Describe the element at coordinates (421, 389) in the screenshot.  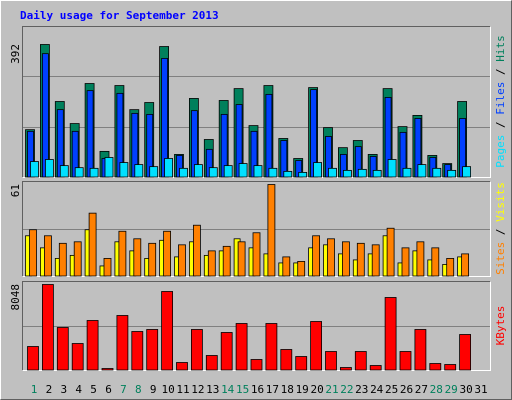
I see `x-tick-label: 27` at that location.